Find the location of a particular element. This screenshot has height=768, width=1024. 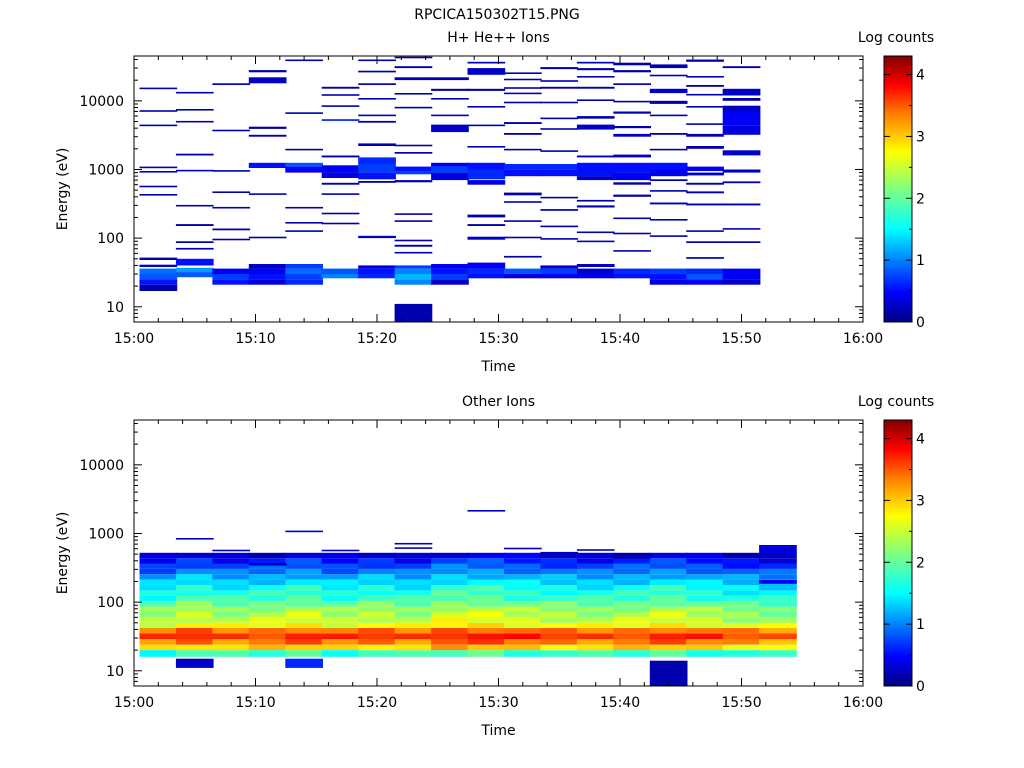

colorbar is located at coordinates (898, 189).